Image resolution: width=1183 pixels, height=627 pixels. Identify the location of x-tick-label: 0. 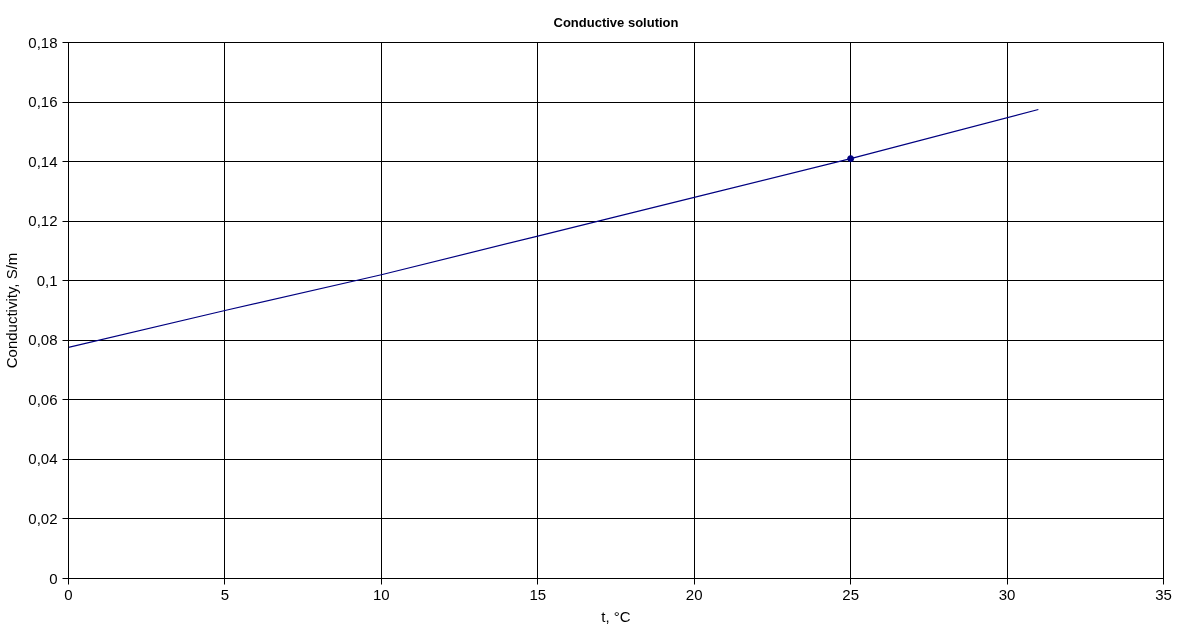
(68, 594).